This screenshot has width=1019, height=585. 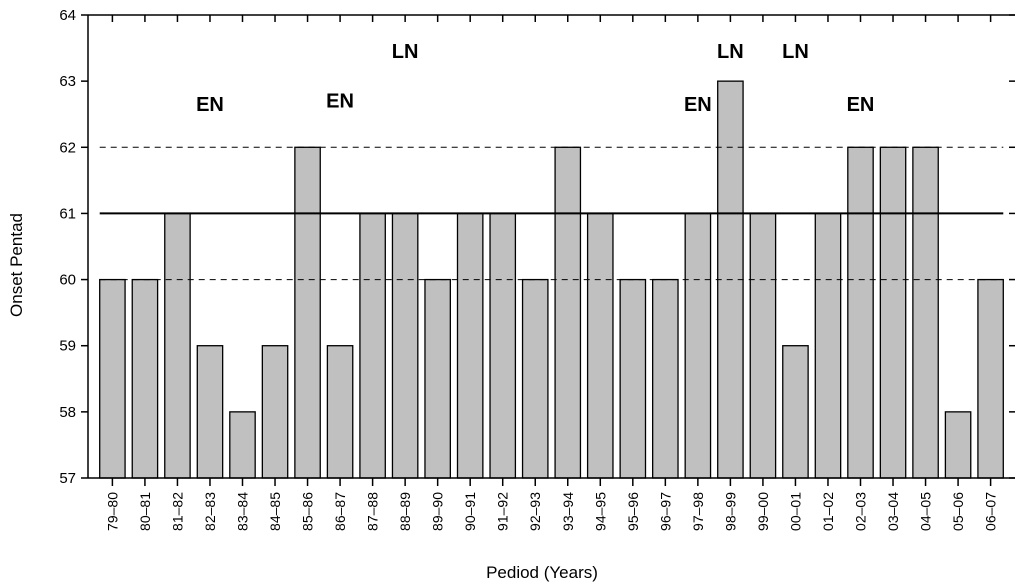 I want to click on bar-83–84, so click(x=242, y=445).